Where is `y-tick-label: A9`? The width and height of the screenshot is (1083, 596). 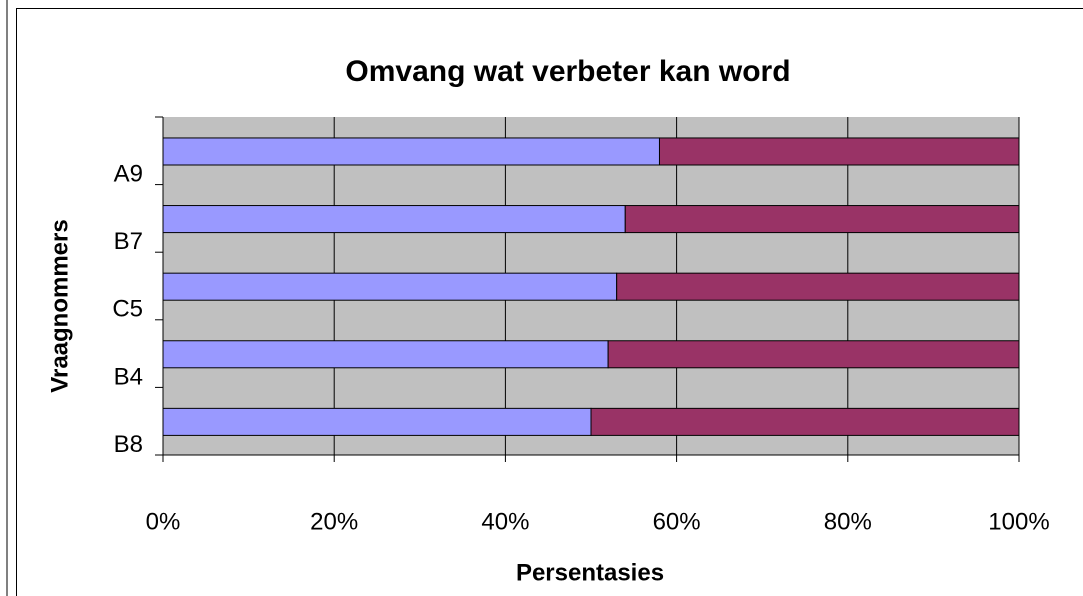 y-tick-label: A9 is located at coordinates (128, 173).